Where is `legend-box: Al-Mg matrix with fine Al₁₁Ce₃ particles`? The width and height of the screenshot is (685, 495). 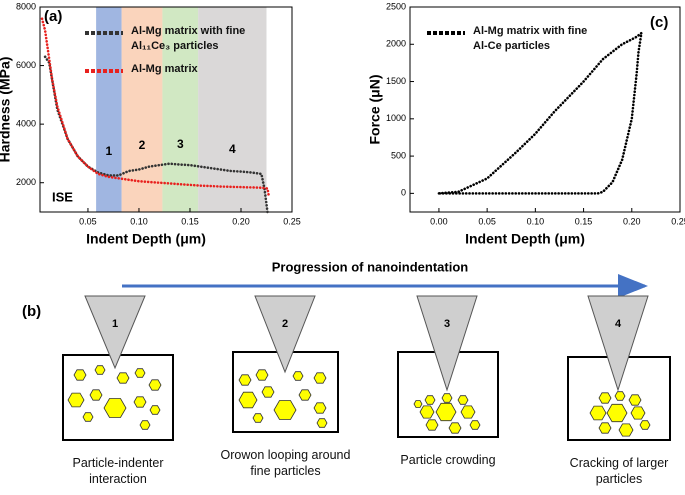 legend-box: Al-Mg matrix with fine Al₁₁Ce₃ particles is located at coordinates (188, 38).